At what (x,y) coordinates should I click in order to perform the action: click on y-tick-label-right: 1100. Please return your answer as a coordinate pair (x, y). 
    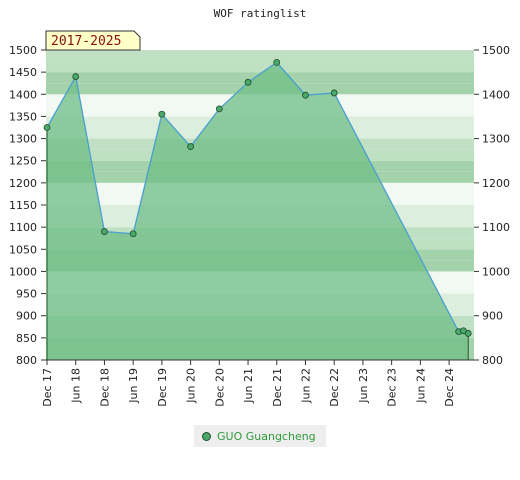
    Looking at the image, I should click on (496, 227).